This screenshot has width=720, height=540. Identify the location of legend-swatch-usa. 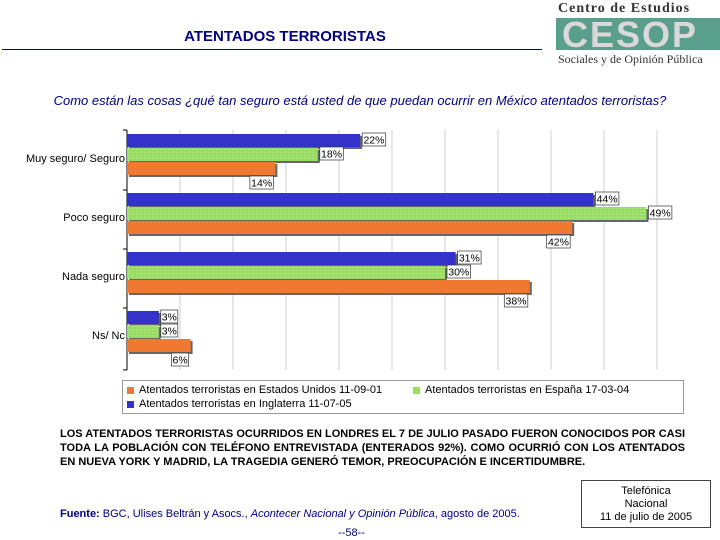
(130, 390).